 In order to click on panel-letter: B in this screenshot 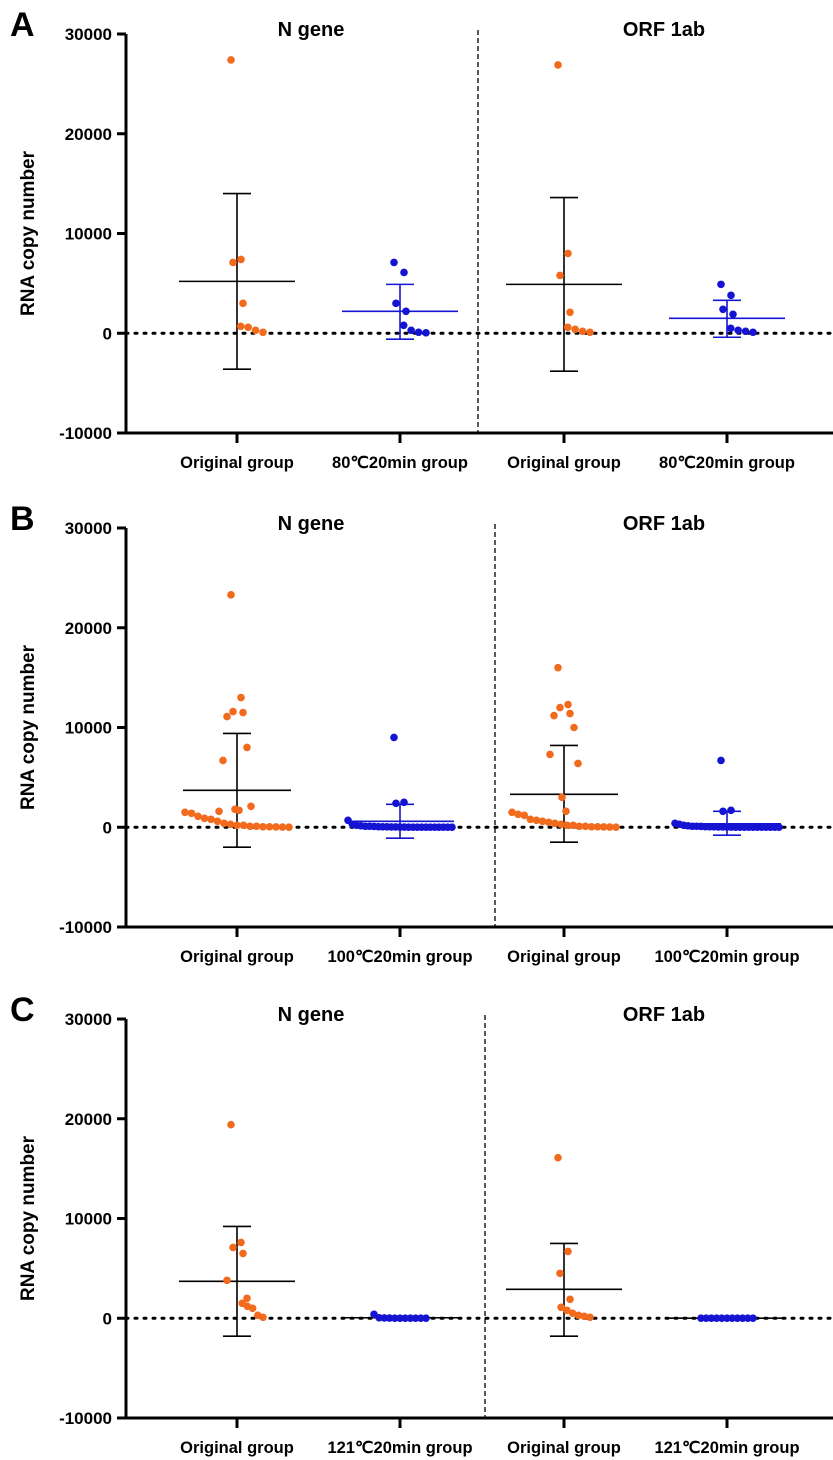, I will do `click(22, 519)`.